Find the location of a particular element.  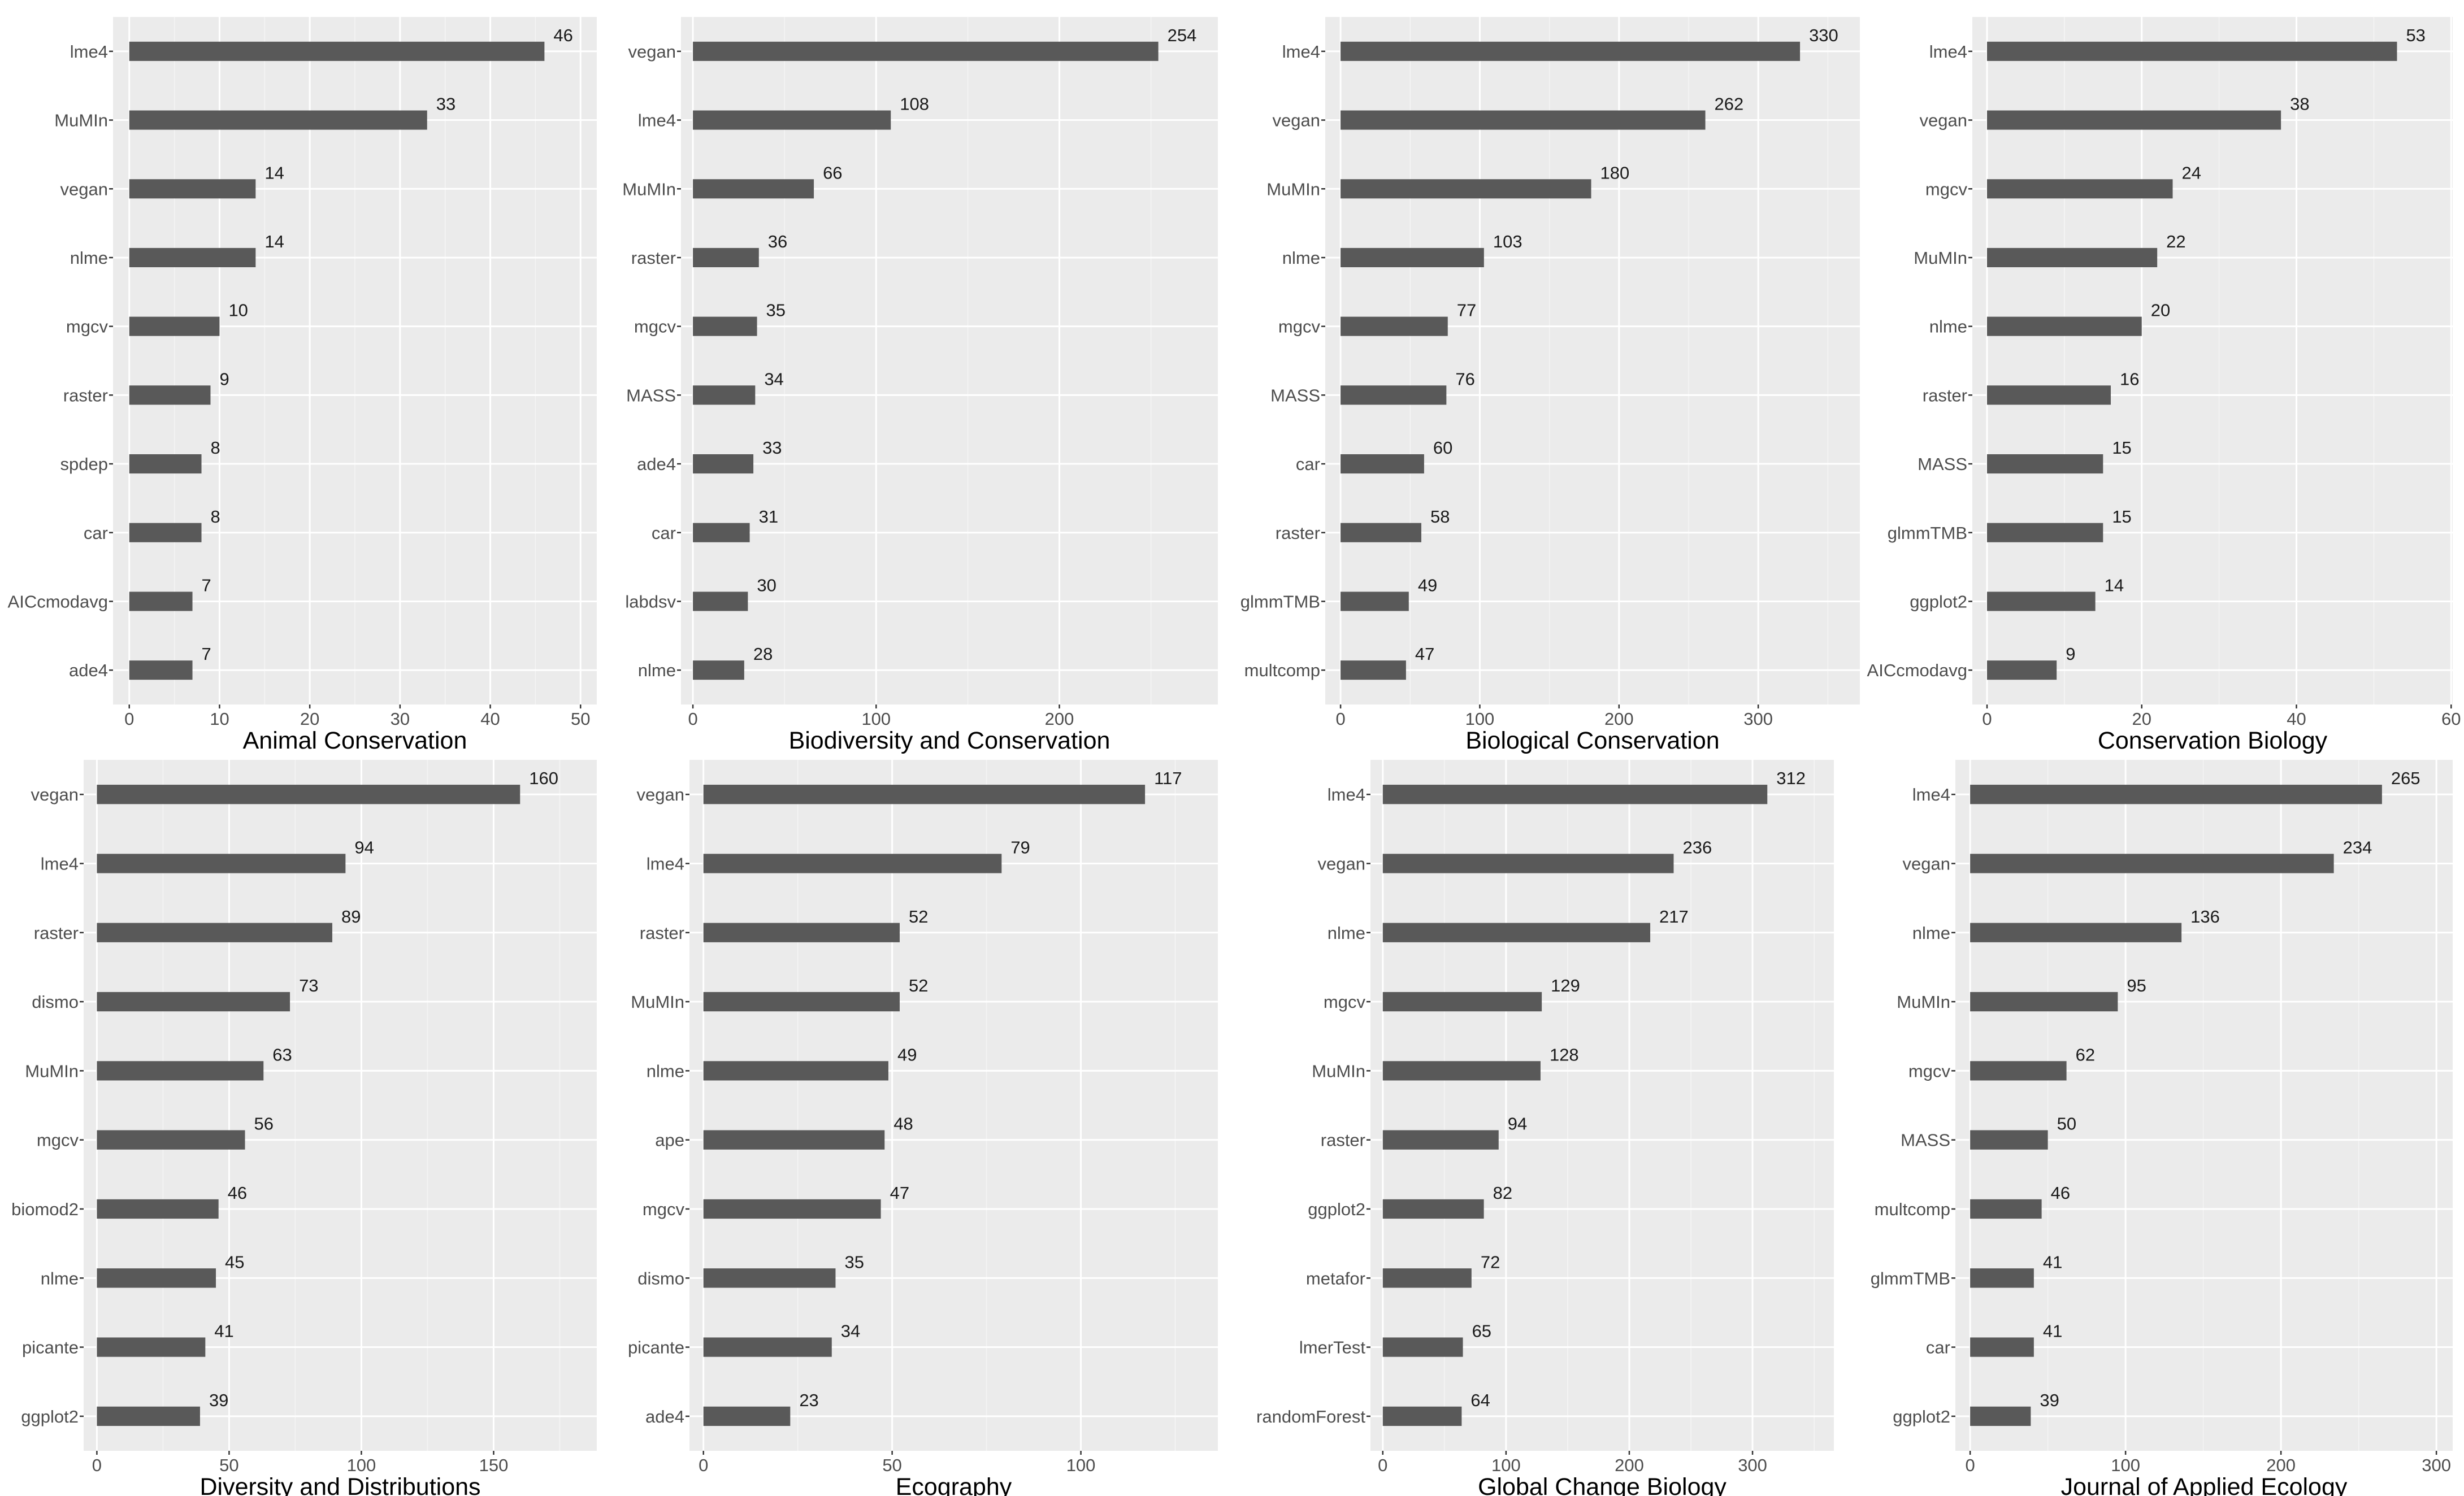

value-label: 47 is located at coordinates (1424, 654).